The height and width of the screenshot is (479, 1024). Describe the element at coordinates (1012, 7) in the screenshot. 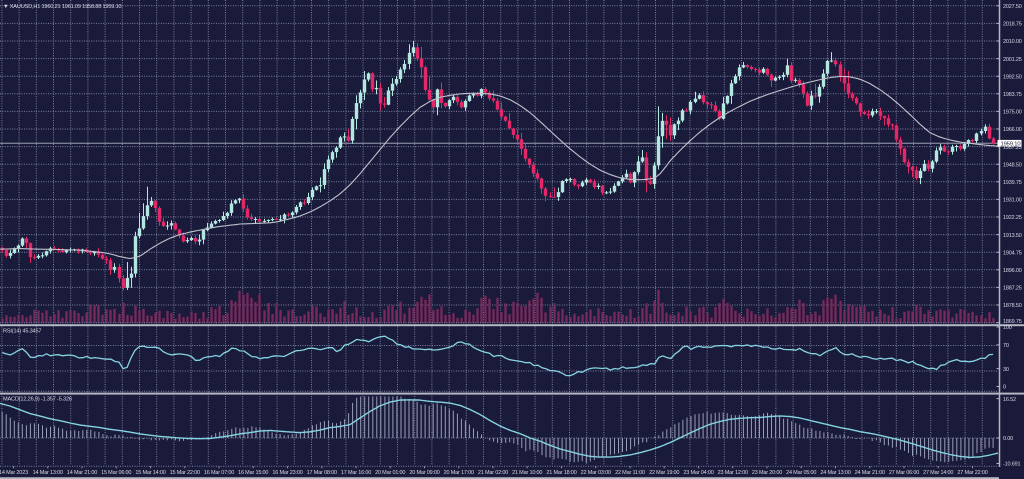

I see `svg-text: 2027.50` at that location.